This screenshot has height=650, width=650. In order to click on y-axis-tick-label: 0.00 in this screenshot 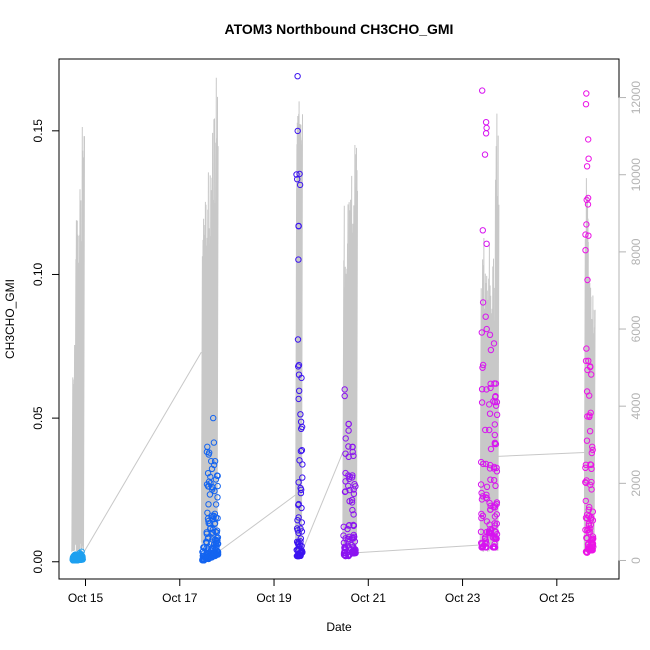, I will do `click(38, 562)`.